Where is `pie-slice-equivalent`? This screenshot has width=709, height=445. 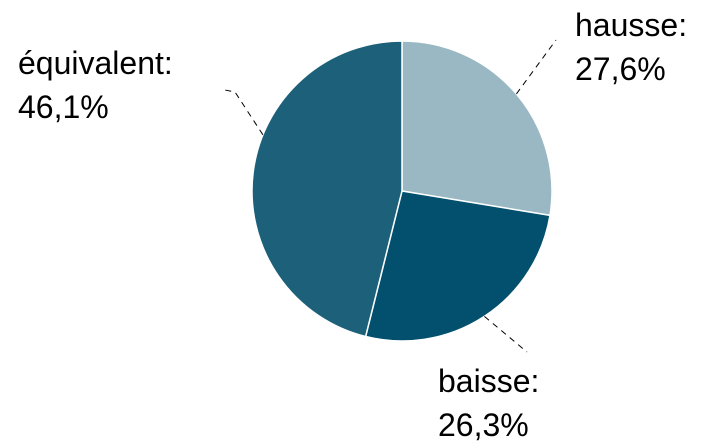
pie-slice-equivalent is located at coordinates (327, 189).